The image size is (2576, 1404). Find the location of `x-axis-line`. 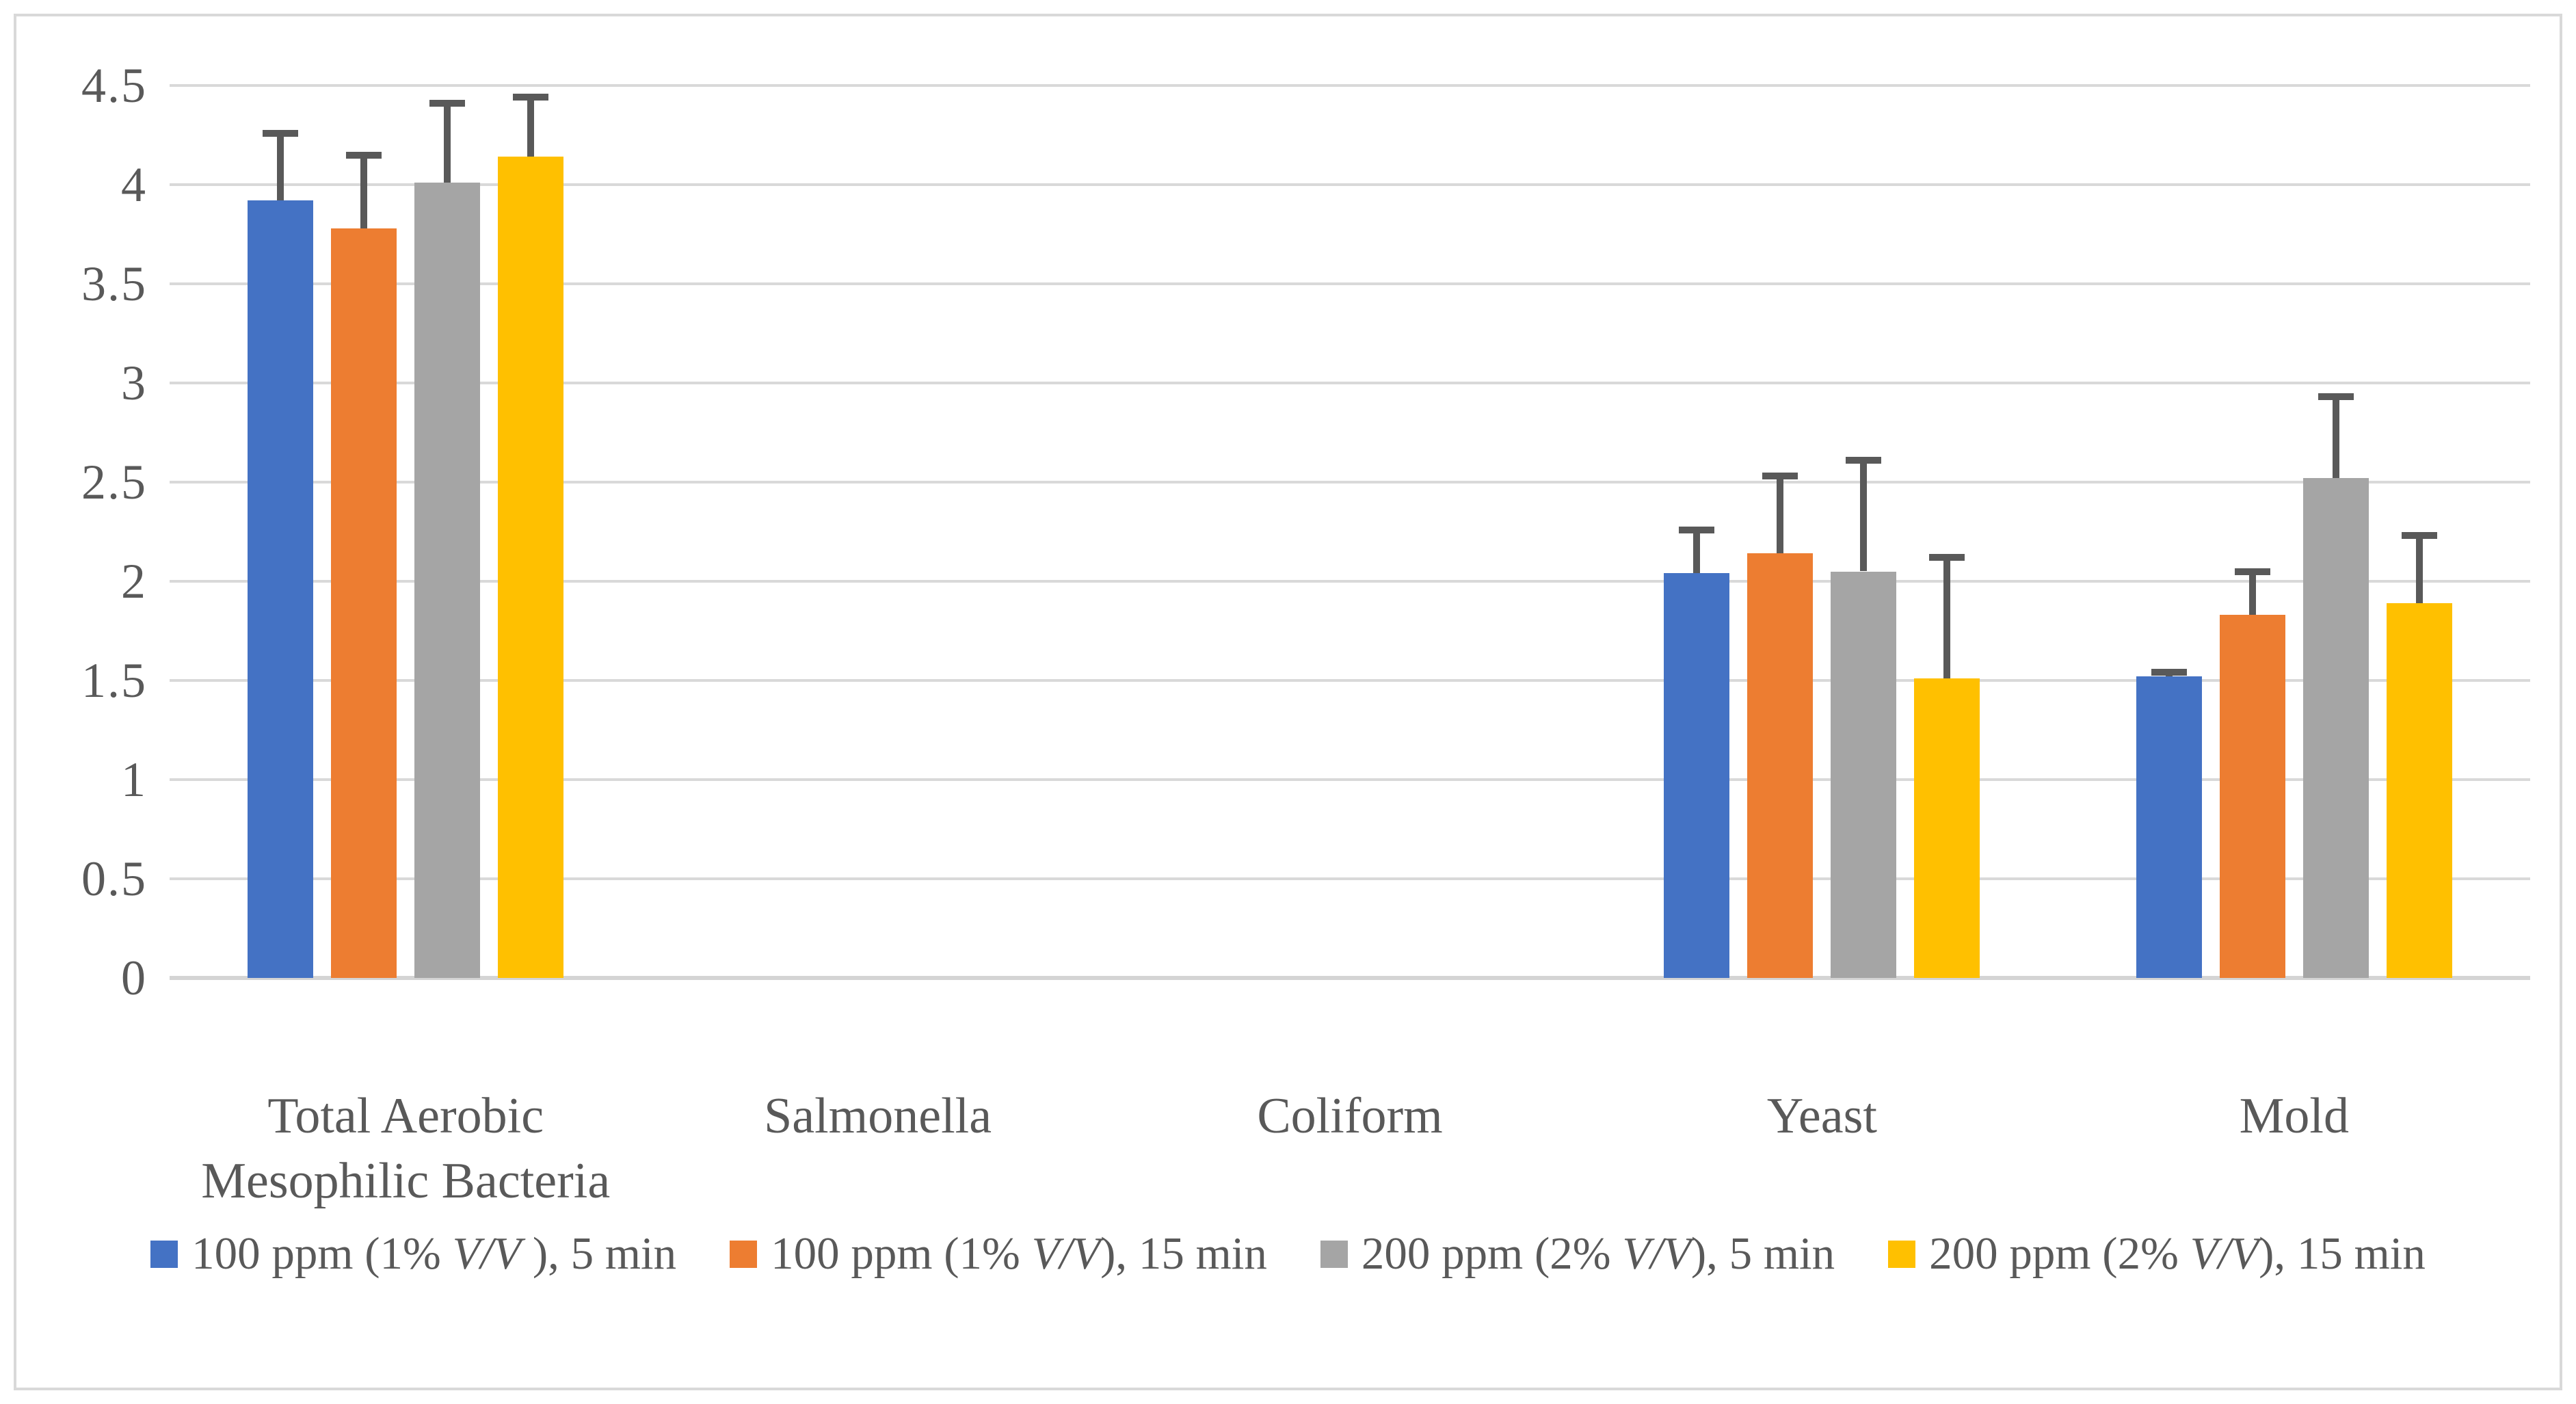

x-axis-line is located at coordinates (1350, 978).